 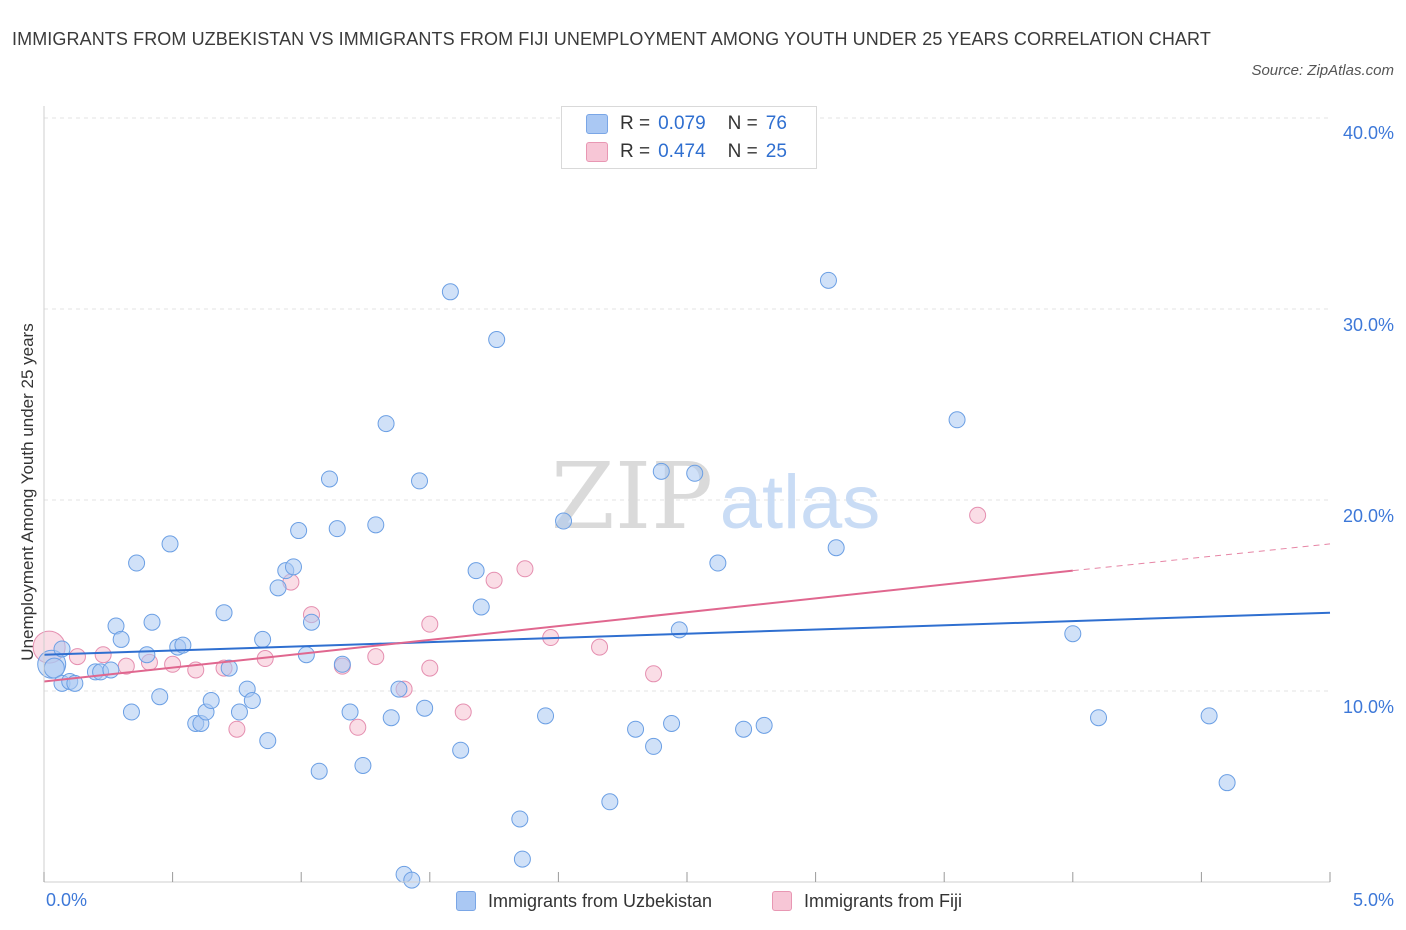 What do you see at coordinates (1322, 70) in the screenshot?
I see `source-label: Source: ZipAtlas.com` at bounding box center [1322, 70].